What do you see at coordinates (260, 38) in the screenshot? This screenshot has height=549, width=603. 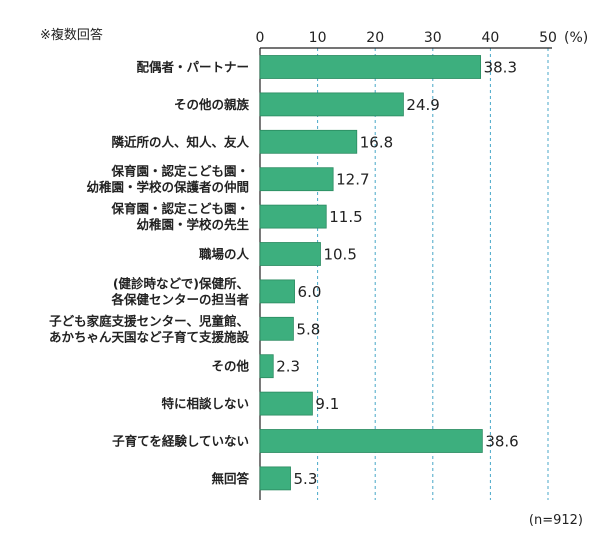 I see `tick-label: 0` at bounding box center [260, 38].